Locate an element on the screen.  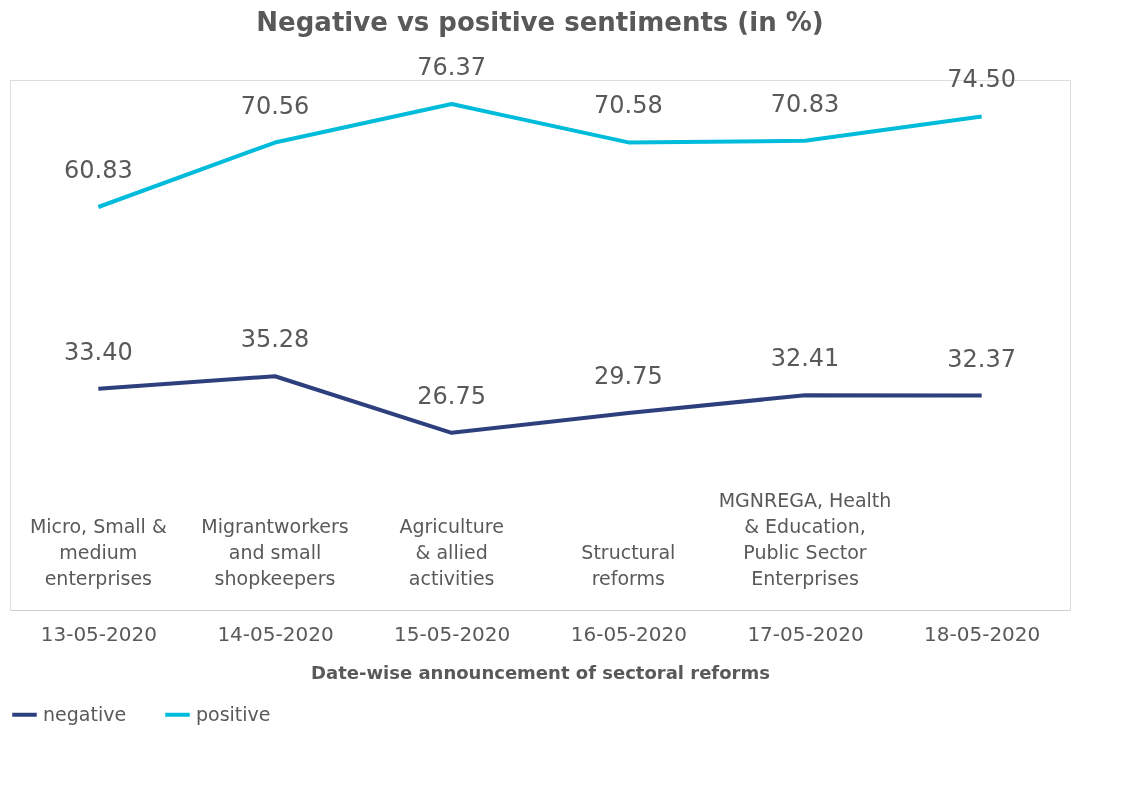
data-label: 60.83 is located at coordinates (98, 170).